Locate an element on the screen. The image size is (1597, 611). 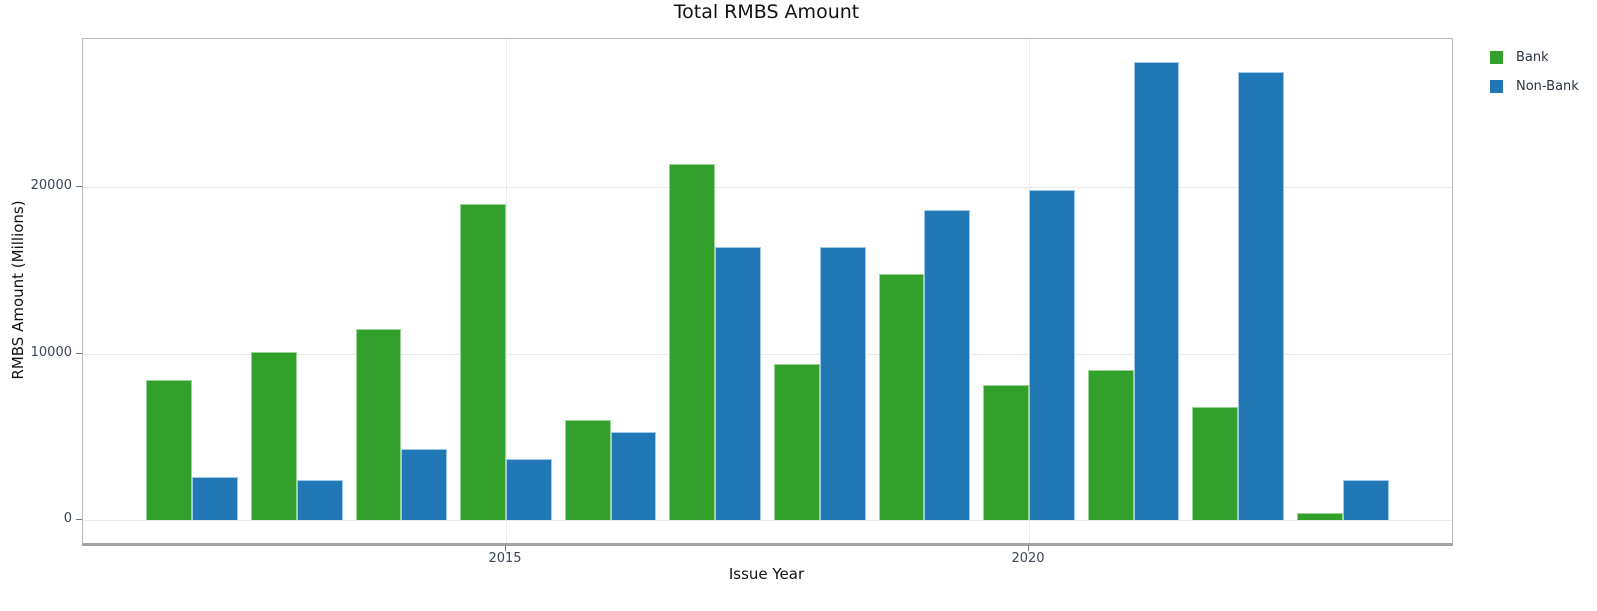
bank-legend-swatch is located at coordinates (1496, 57).